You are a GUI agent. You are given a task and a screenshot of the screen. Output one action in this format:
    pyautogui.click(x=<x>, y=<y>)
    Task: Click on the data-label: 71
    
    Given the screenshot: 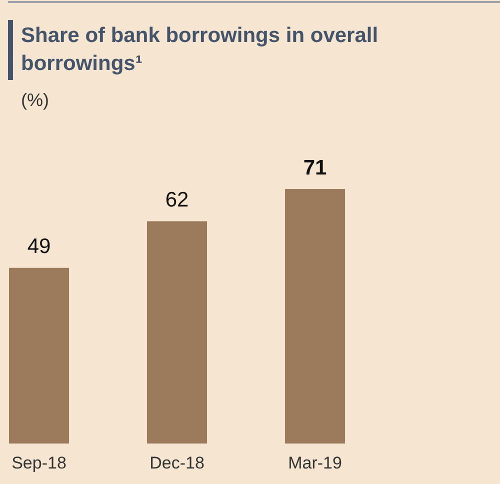 What is the action you would take?
    pyautogui.click(x=315, y=168)
    